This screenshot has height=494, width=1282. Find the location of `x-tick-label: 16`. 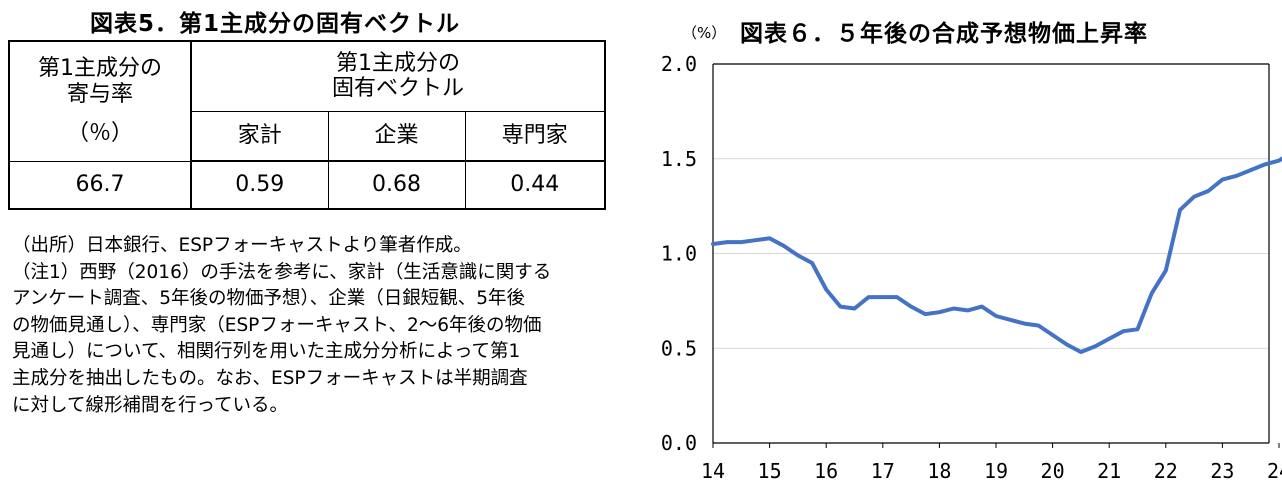

x-tick-label: 16 is located at coordinates (826, 471).